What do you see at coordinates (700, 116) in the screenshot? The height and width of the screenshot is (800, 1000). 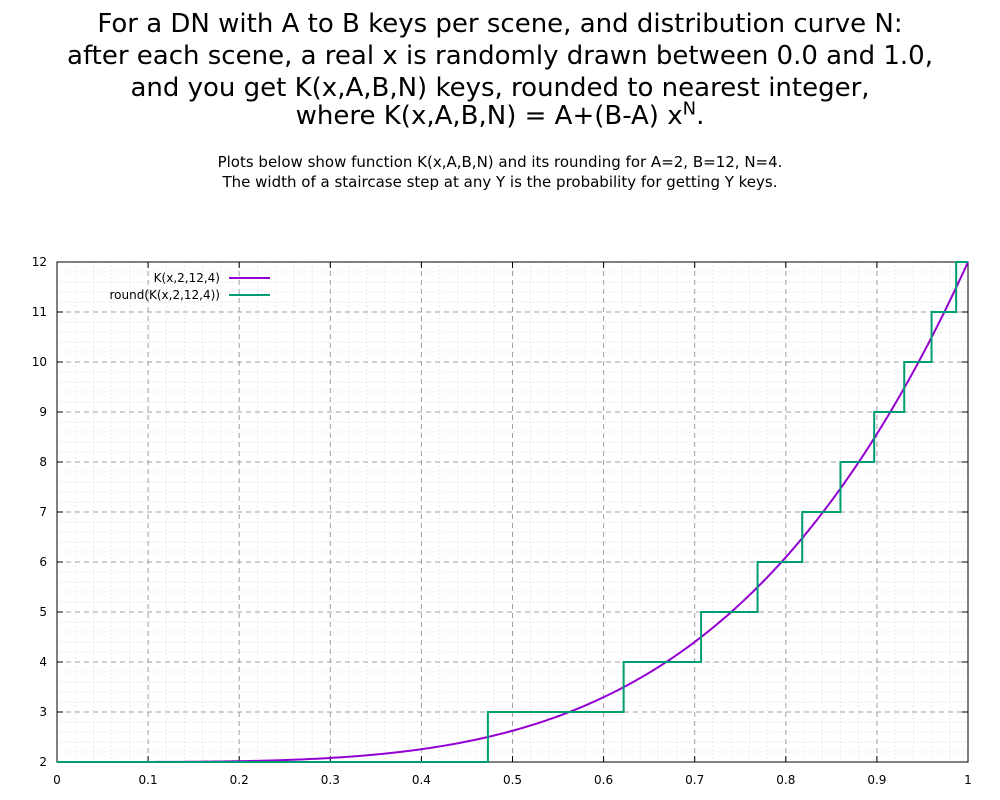 I see `title-period: .` at bounding box center [700, 116].